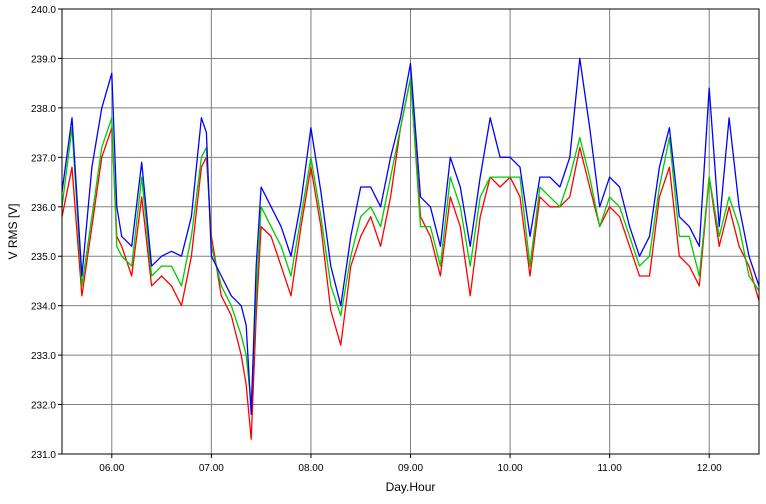 Image resolution: width=766 pixels, height=504 pixels. I want to click on y-axis-label: V RMS [V], so click(13, 231).